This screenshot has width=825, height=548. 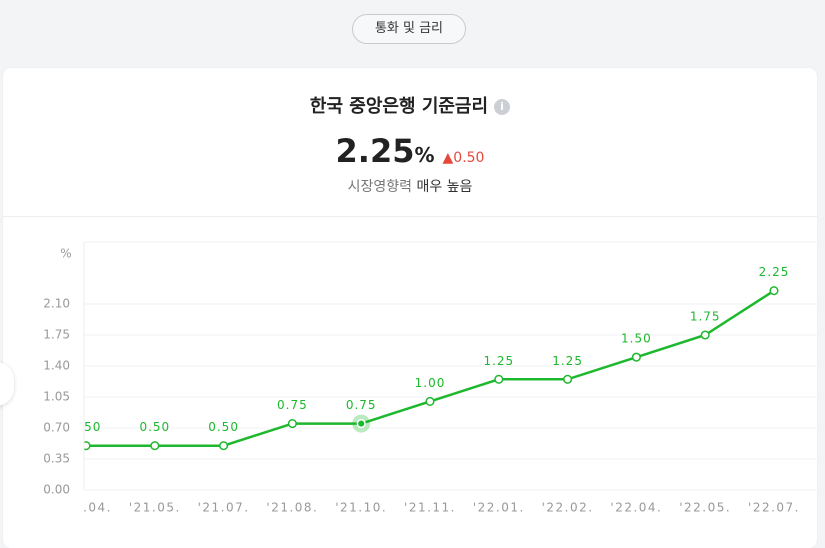 I want to click on value-label: 1.50, so click(x=636, y=339).